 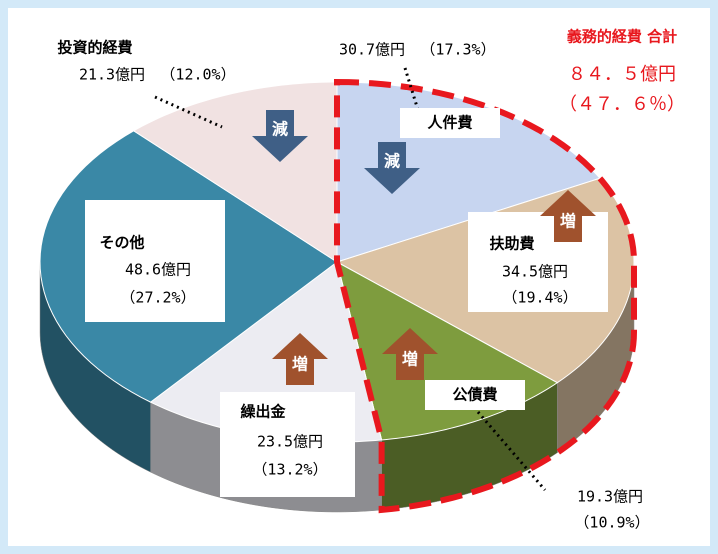 What do you see at coordinates (622, 104) in the screenshot?
I see `total-percent: （４７．６％）` at bounding box center [622, 104].